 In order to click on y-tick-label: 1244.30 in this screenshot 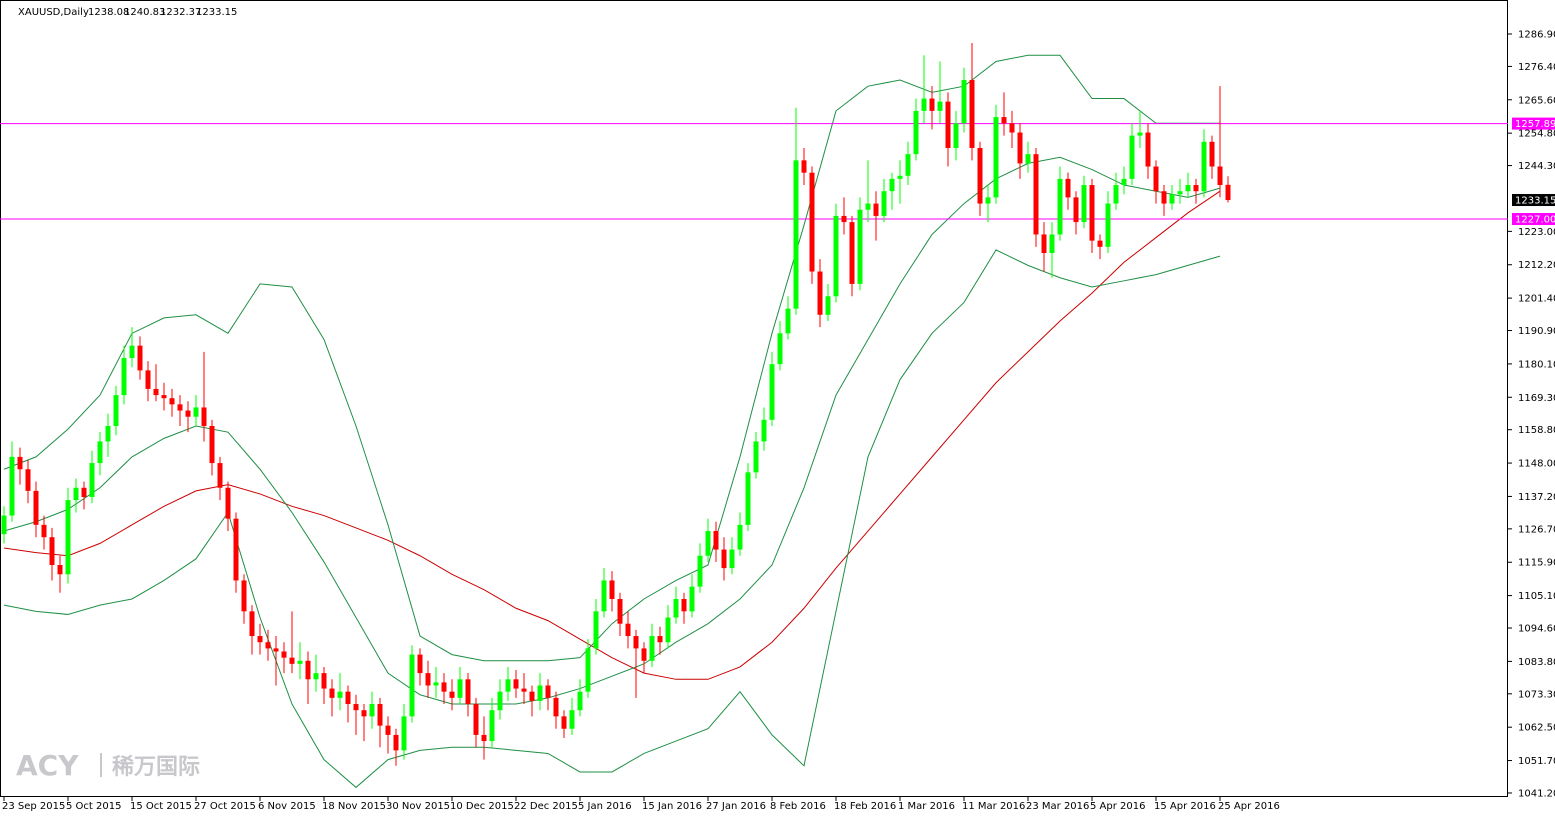, I will do `click(1536, 166)`.